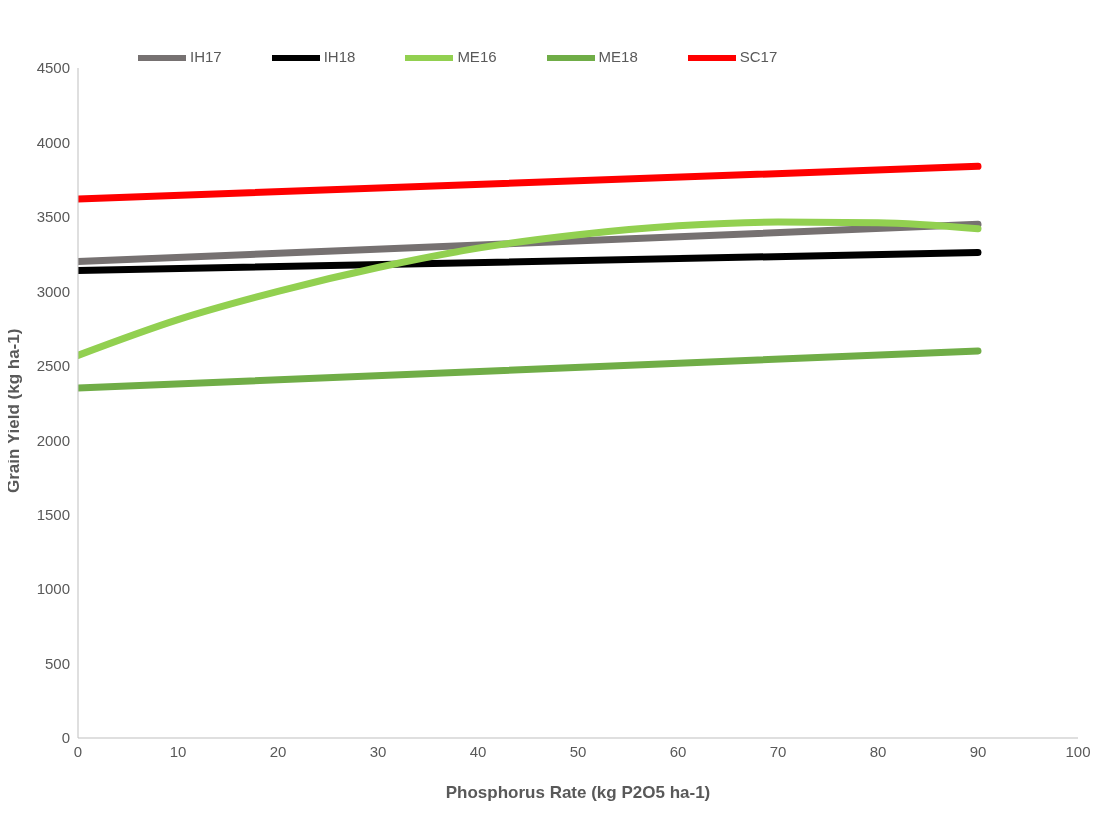 Image resolution: width=1110 pixels, height=824 pixels. Describe the element at coordinates (758, 56) in the screenshot. I see `legend-label: SC17` at that location.